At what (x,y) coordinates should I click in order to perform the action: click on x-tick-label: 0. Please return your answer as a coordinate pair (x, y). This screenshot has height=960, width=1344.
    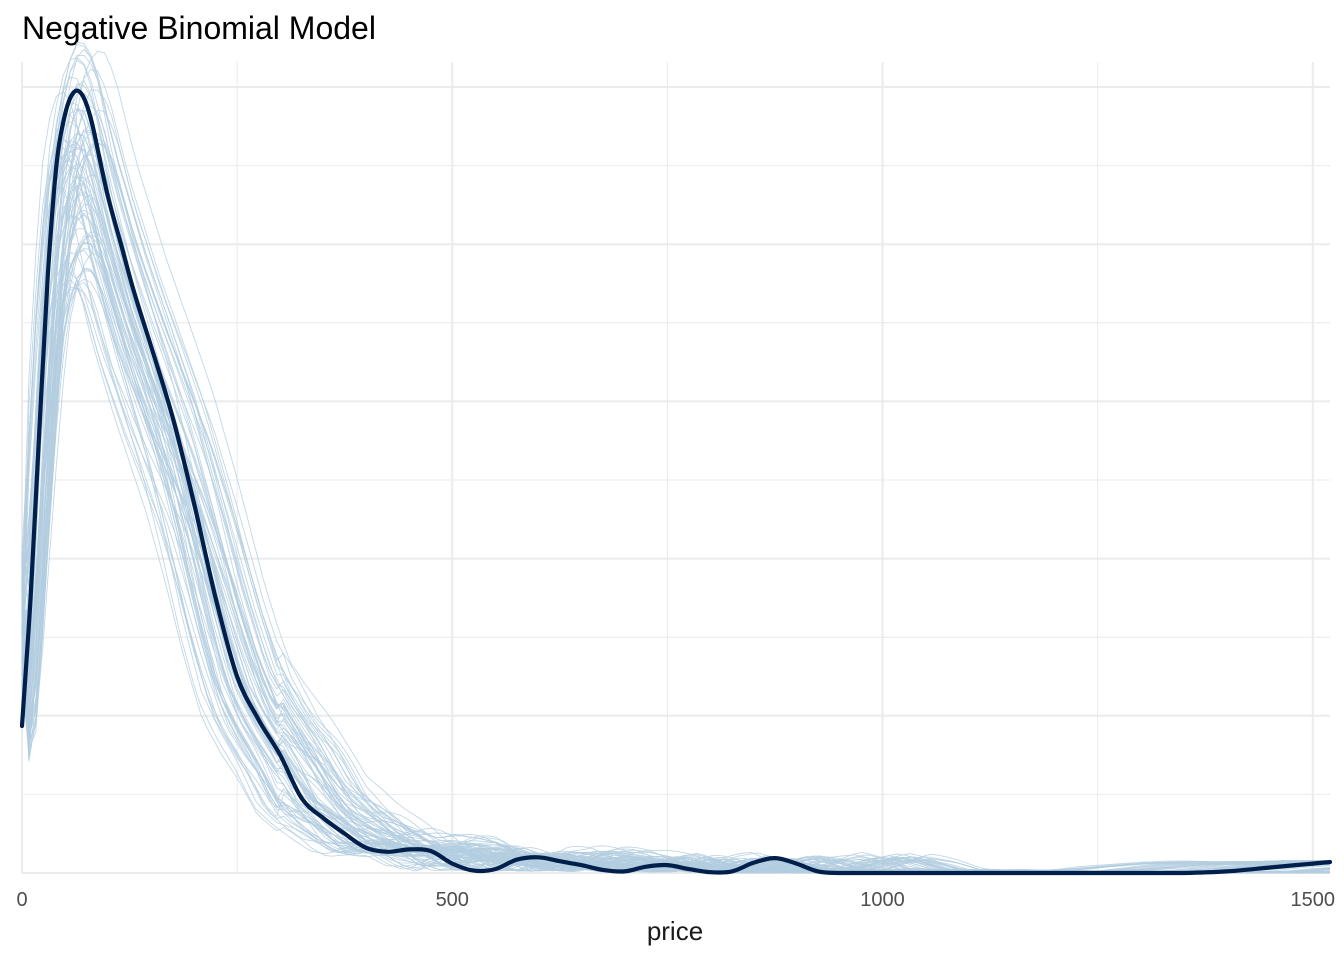
    Looking at the image, I should click on (21, 900).